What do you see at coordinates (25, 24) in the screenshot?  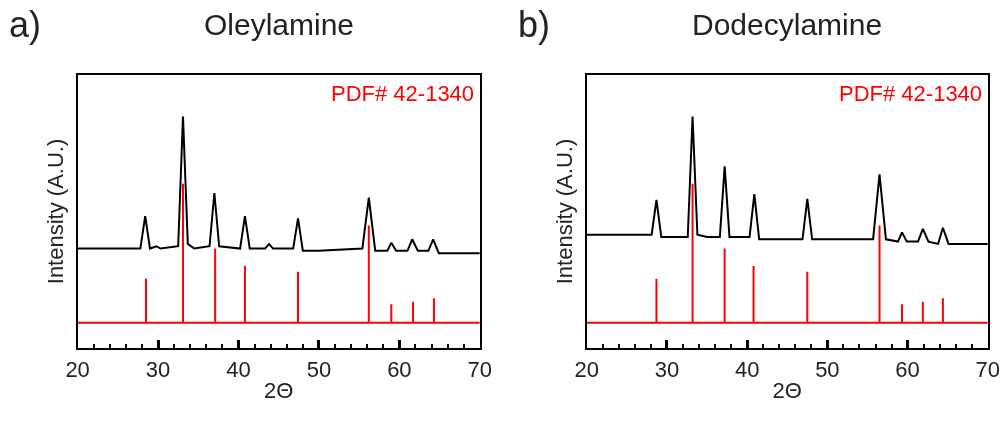 I see `text: a)` at bounding box center [25, 24].